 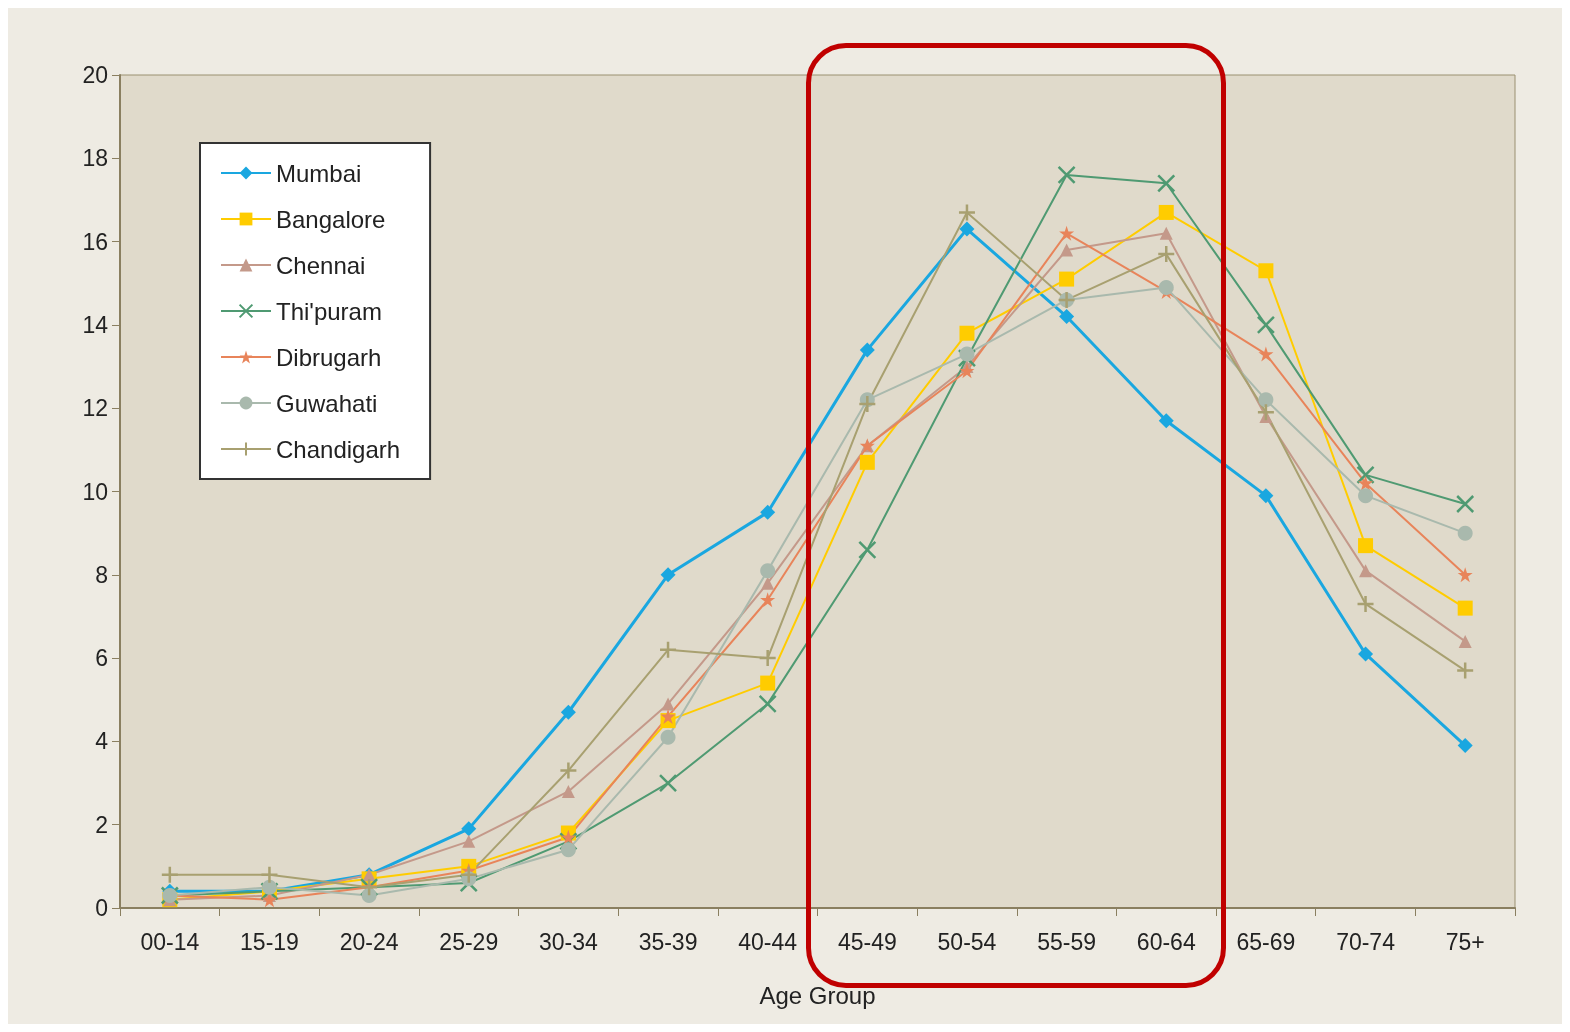 What do you see at coordinates (102, 741) in the screenshot?
I see `y-tick-label: 4` at bounding box center [102, 741].